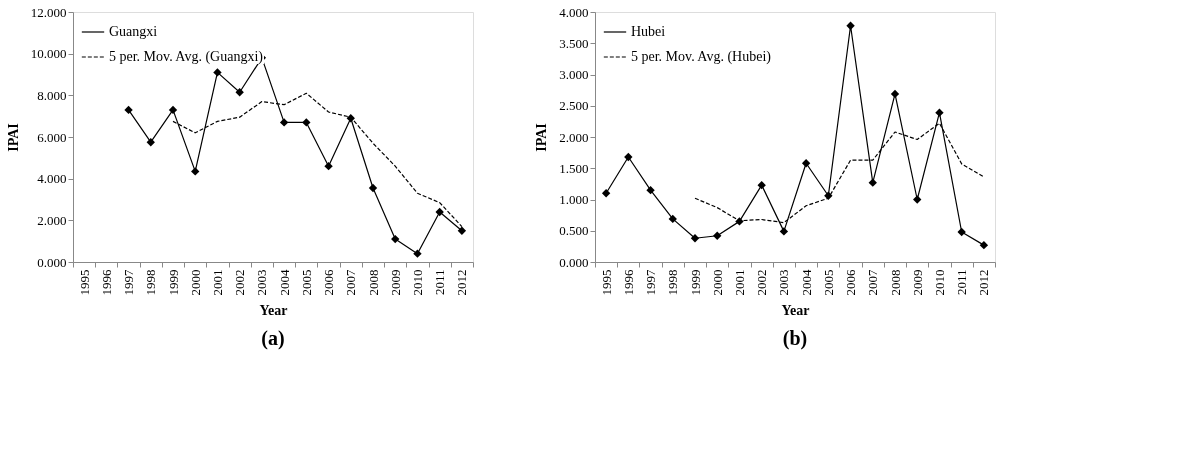  Describe the element at coordinates (133, 31) in the screenshot. I see `legend-label: Guangxi` at that location.